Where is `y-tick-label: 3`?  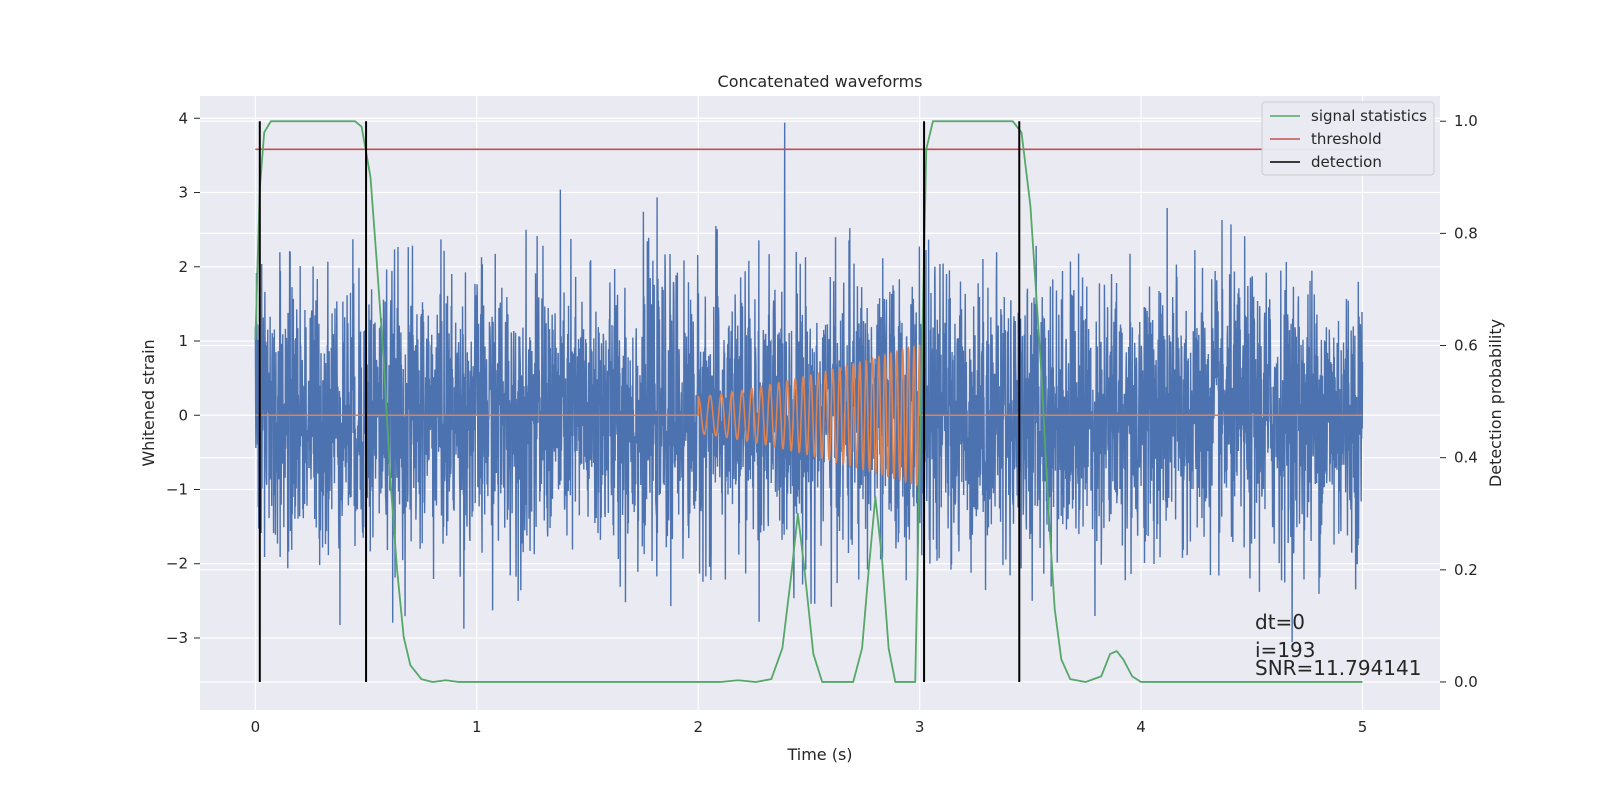
y-tick-label: 3 is located at coordinates (183, 193).